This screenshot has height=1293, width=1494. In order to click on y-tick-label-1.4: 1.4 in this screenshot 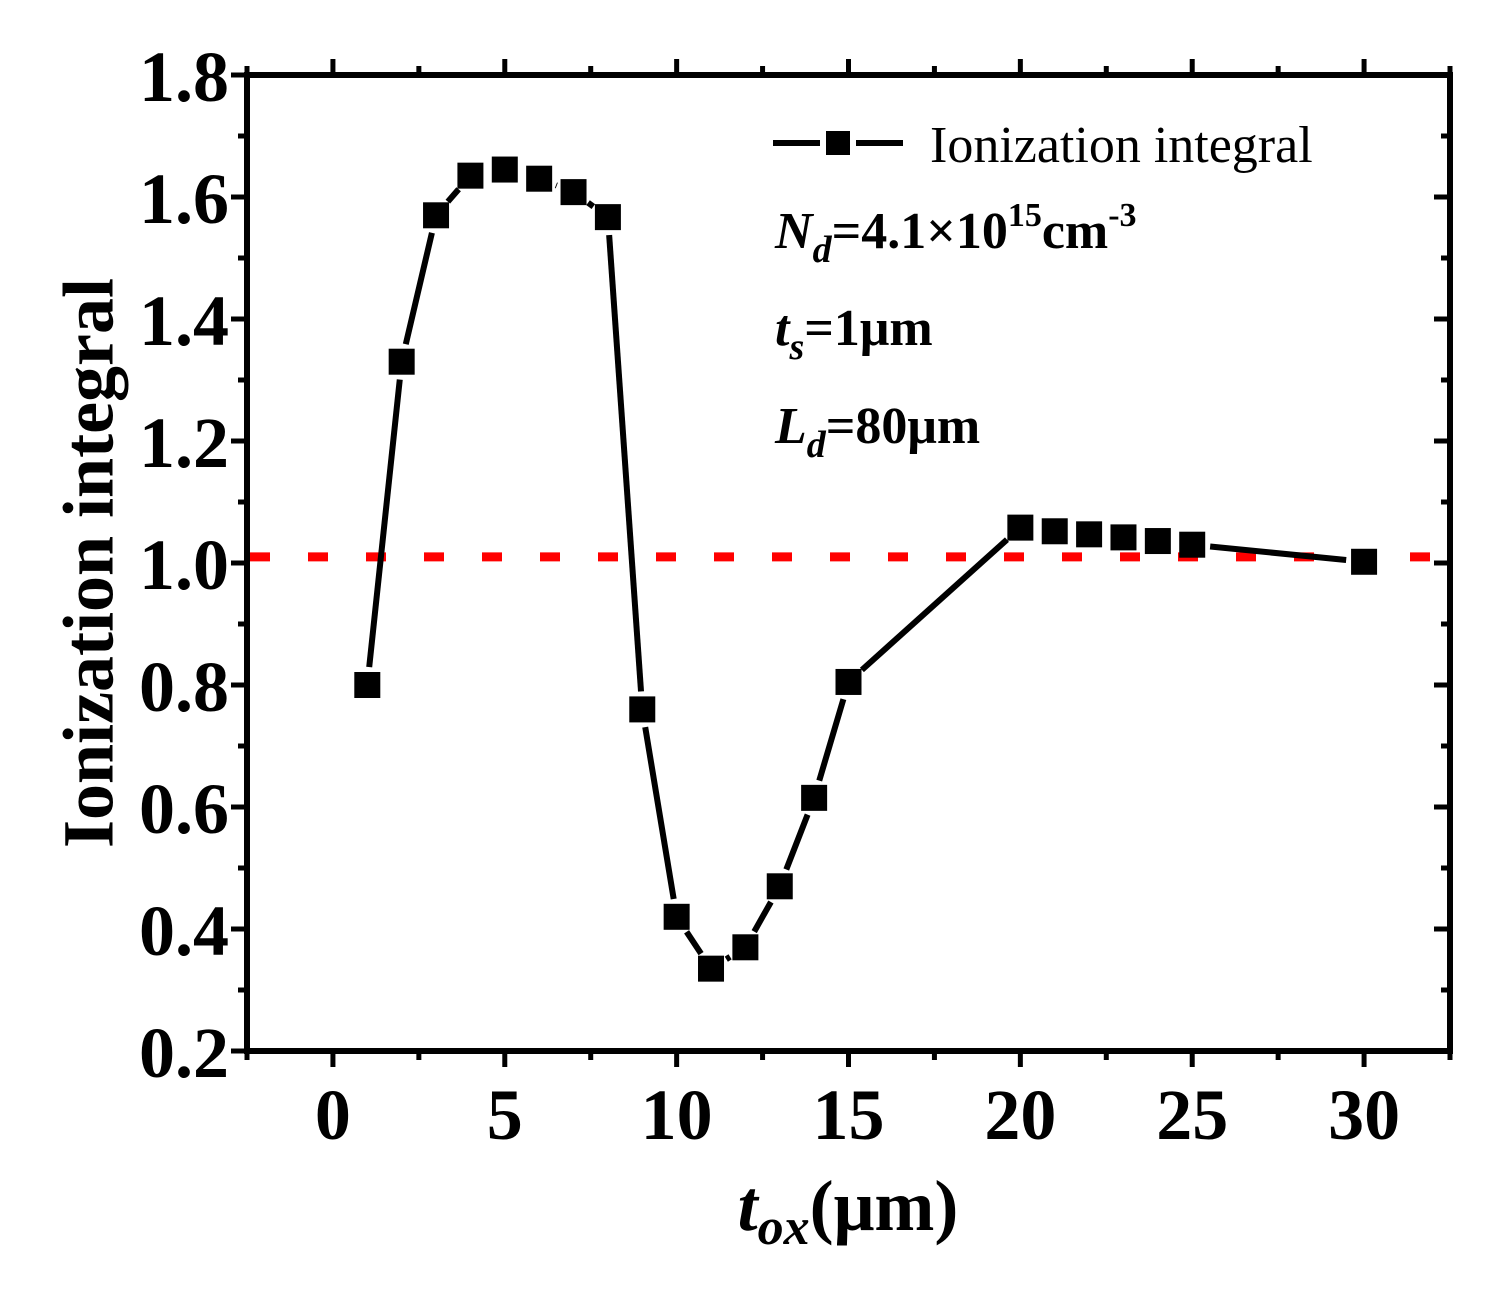, I will do `click(184, 321)`.